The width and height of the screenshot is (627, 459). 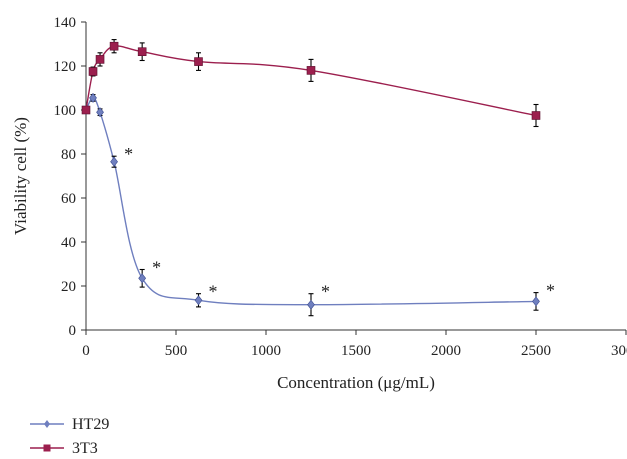 What do you see at coordinates (64, 448) in the screenshot?
I see `legend-item-3t3: 3T3` at bounding box center [64, 448].